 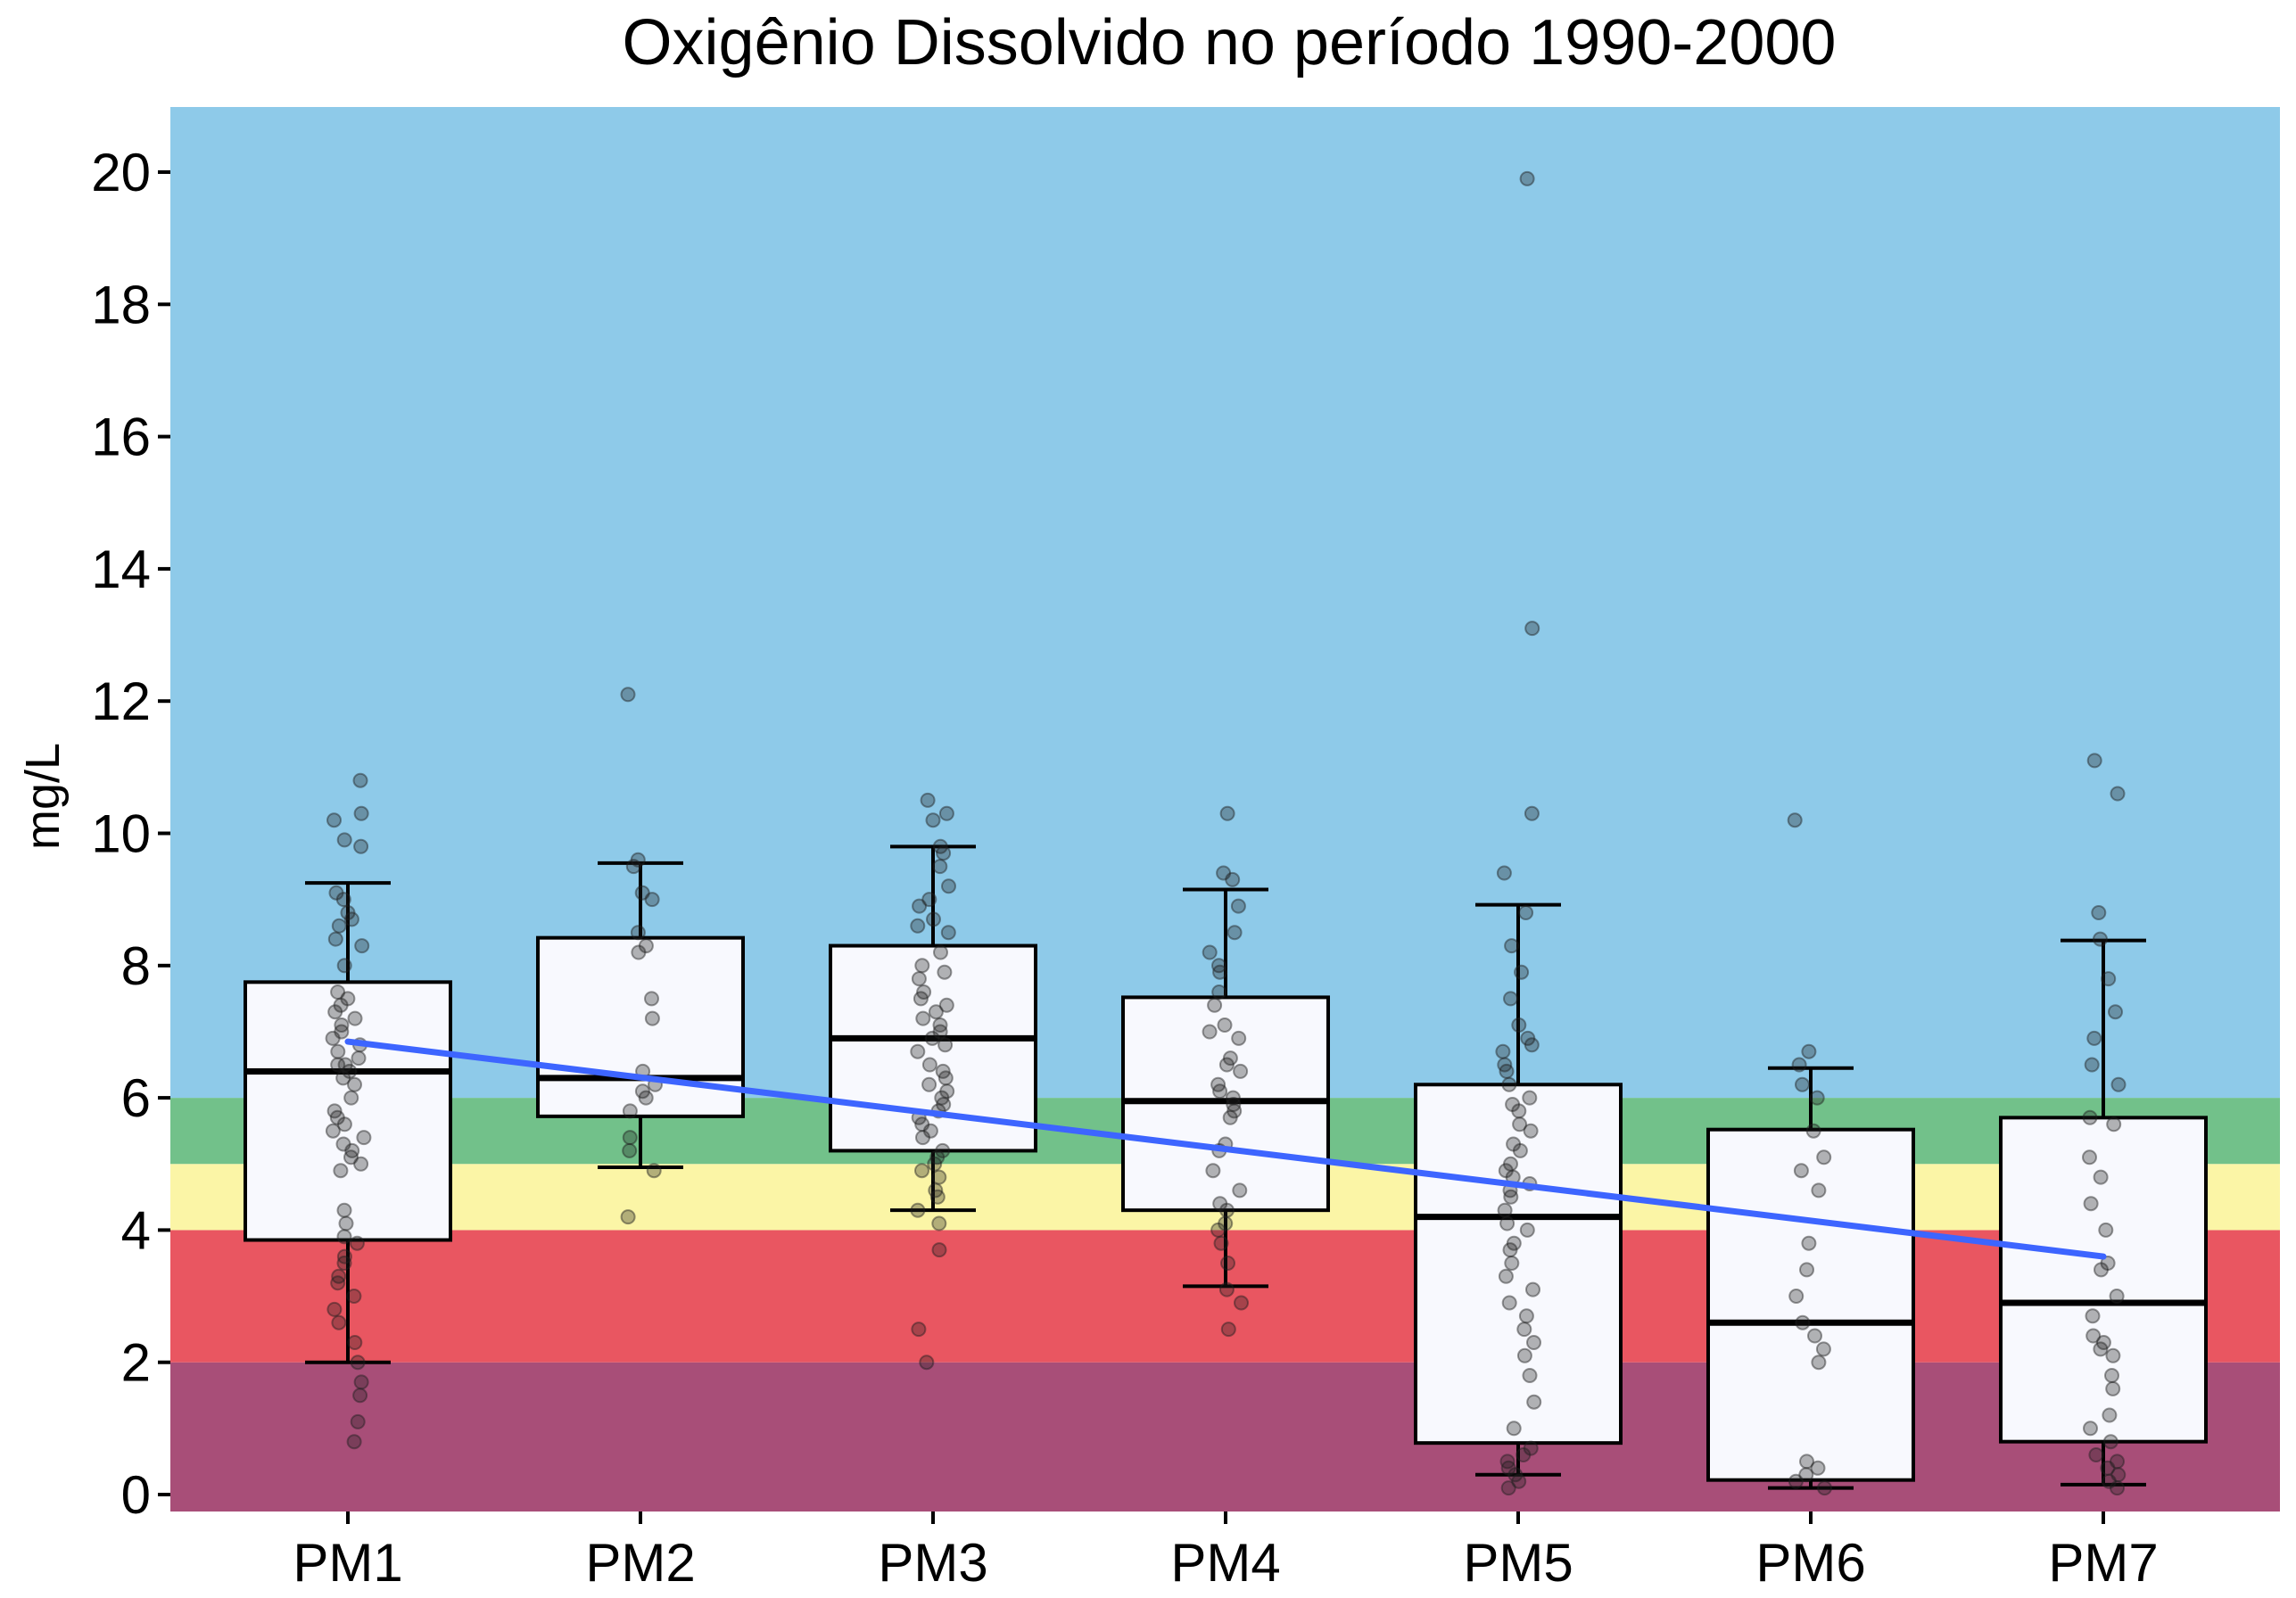 I want to click on boxplot-pm7, so click(x=2103, y=1124).